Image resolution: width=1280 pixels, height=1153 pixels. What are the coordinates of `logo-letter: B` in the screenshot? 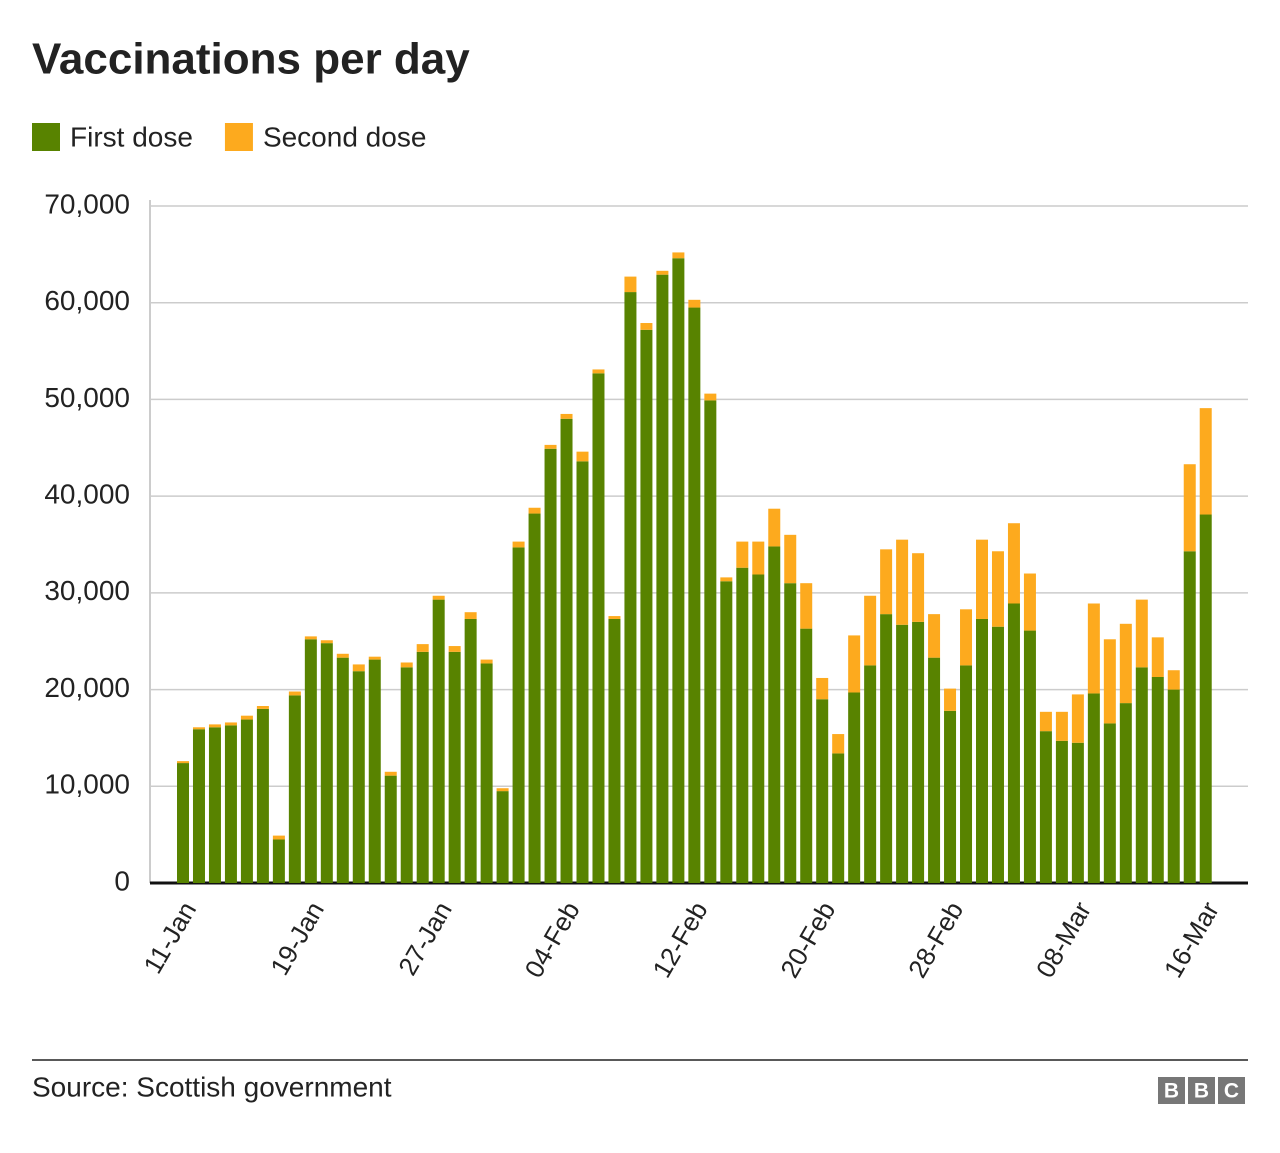 It's located at (1171, 1091).